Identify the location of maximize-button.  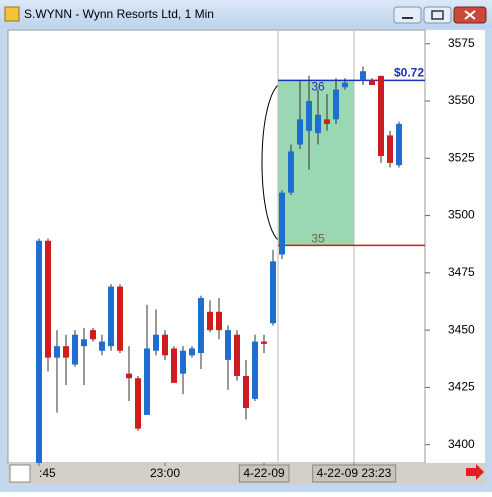
(437, 15).